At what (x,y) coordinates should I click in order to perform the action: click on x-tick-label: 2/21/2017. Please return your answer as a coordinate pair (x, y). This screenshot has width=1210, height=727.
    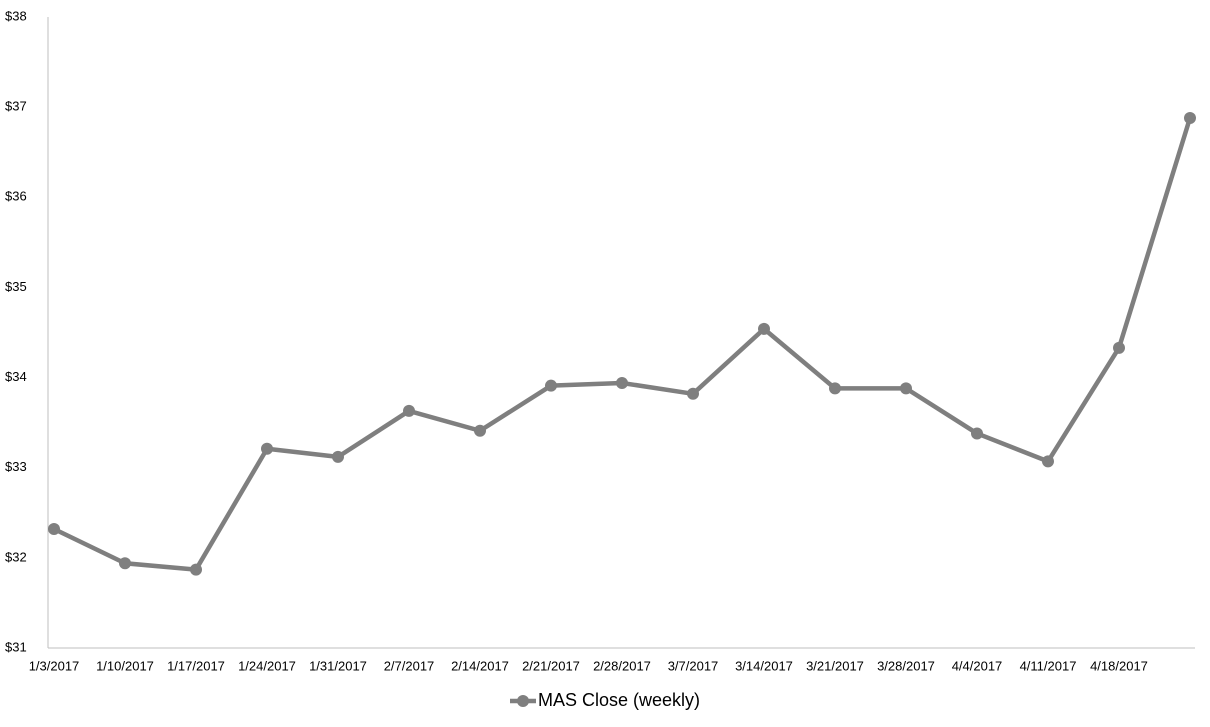
    Looking at the image, I should click on (551, 665).